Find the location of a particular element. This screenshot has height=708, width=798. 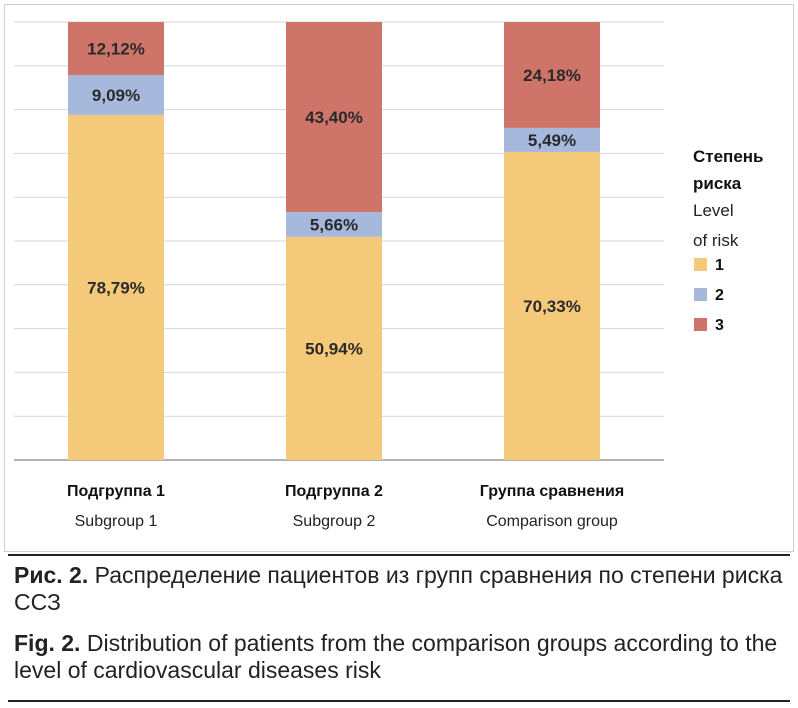

data-label-1-level-2: 9,09% is located at coordinates (116, 95).